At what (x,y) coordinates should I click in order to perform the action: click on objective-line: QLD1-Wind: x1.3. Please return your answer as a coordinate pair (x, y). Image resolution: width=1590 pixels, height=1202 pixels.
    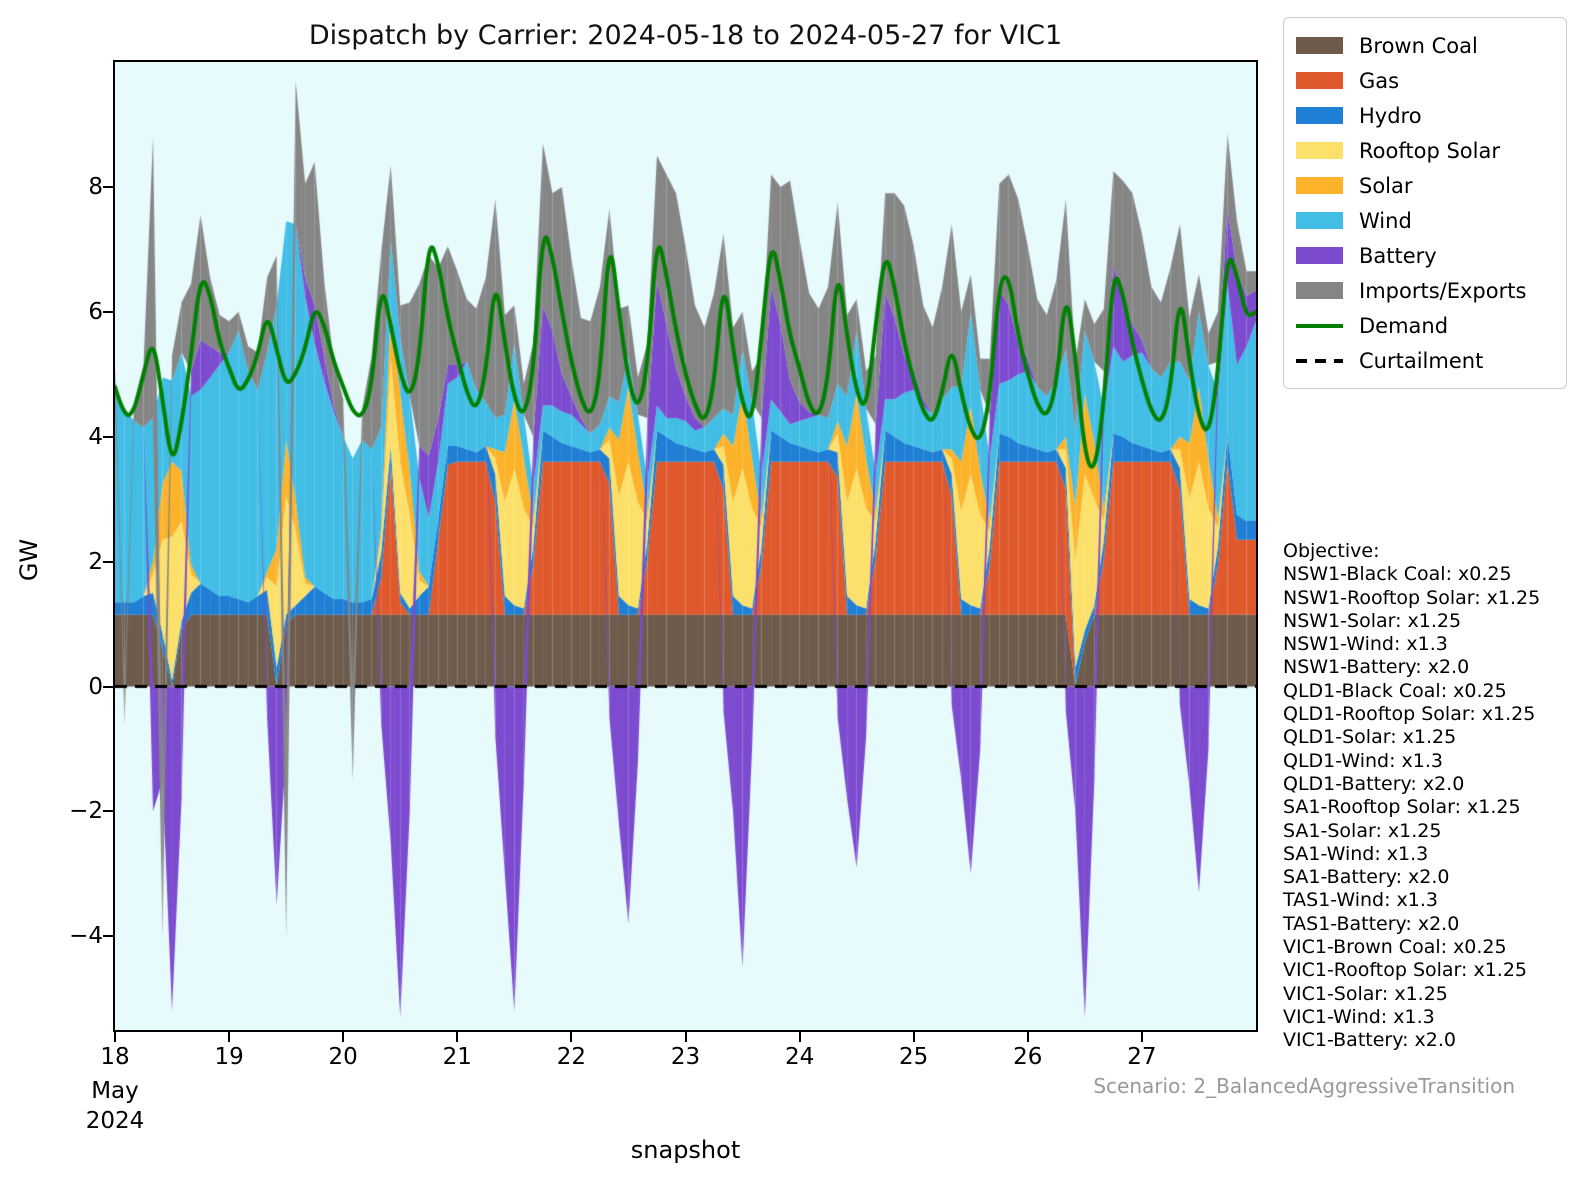
    Looking at the image, I should click on (1363, 760).